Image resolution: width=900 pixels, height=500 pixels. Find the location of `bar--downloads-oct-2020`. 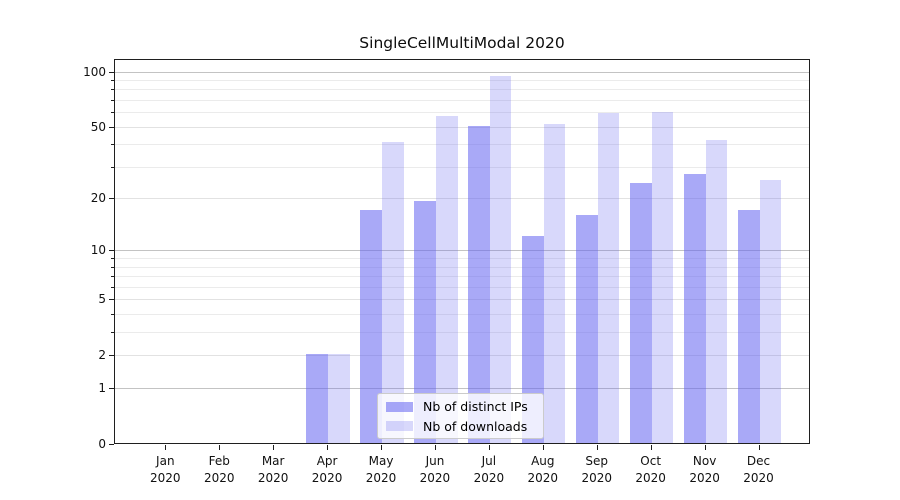

bar--downloads-oct-2020 is located at coordinates (662, 277).